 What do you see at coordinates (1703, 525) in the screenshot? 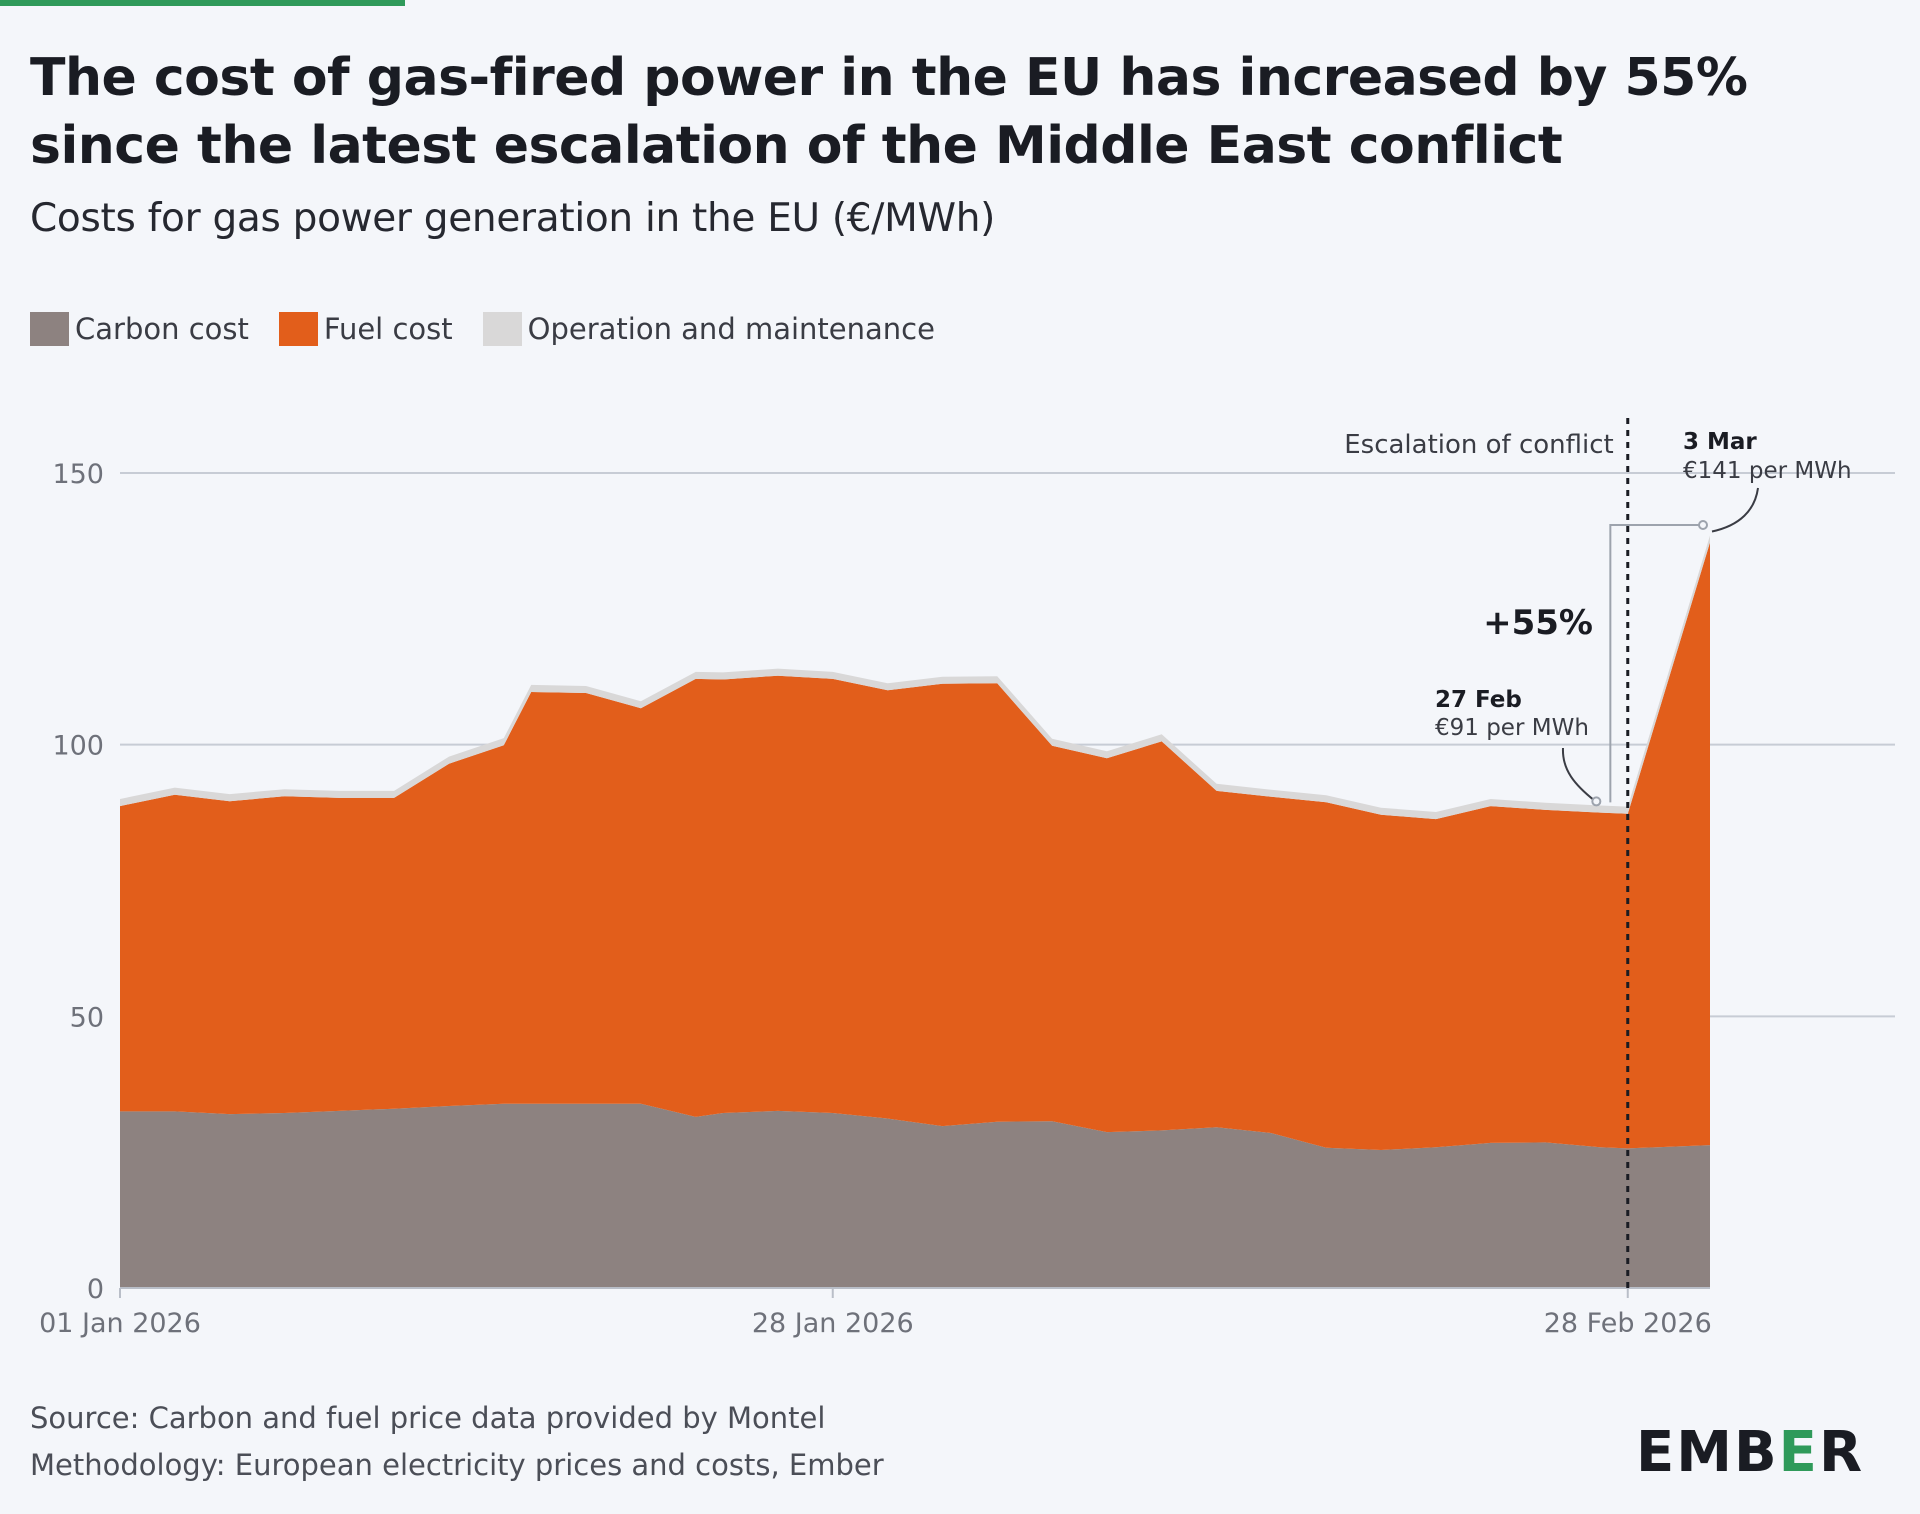
I see `change-bracket-end-dot` at bounding box center [1703, 525].